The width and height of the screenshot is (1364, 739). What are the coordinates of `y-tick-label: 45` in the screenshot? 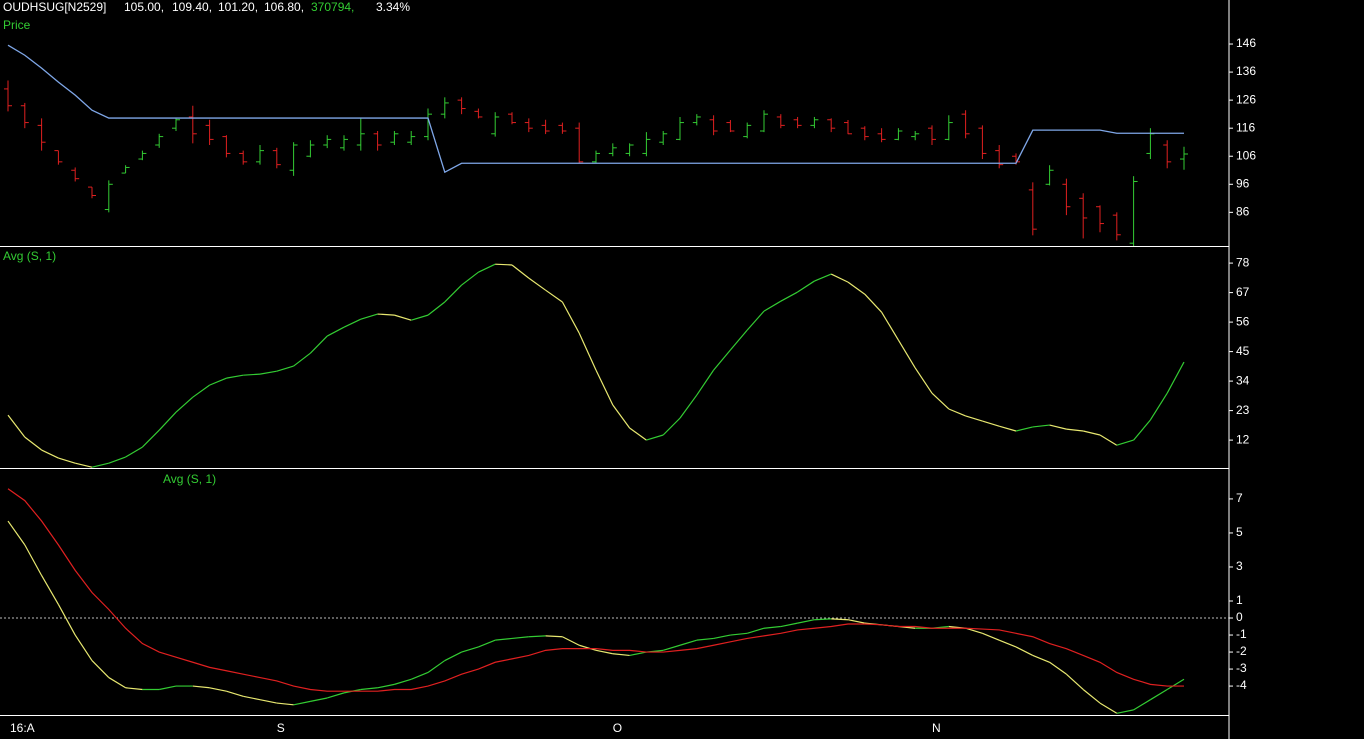 It's located at (1243, 351).